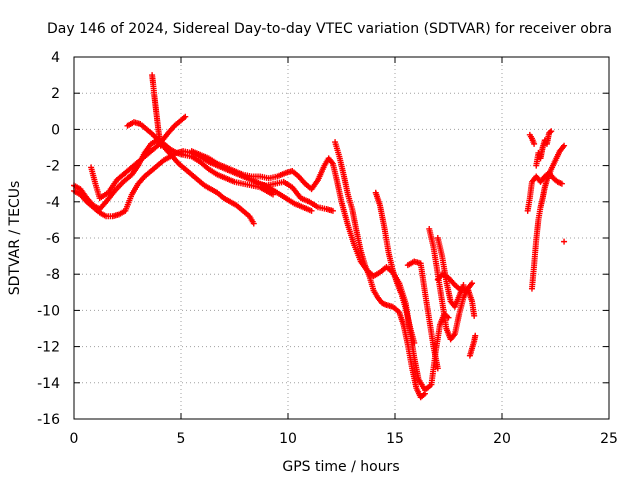  I want to click on x-tick-label: 20, so click(502, 439).